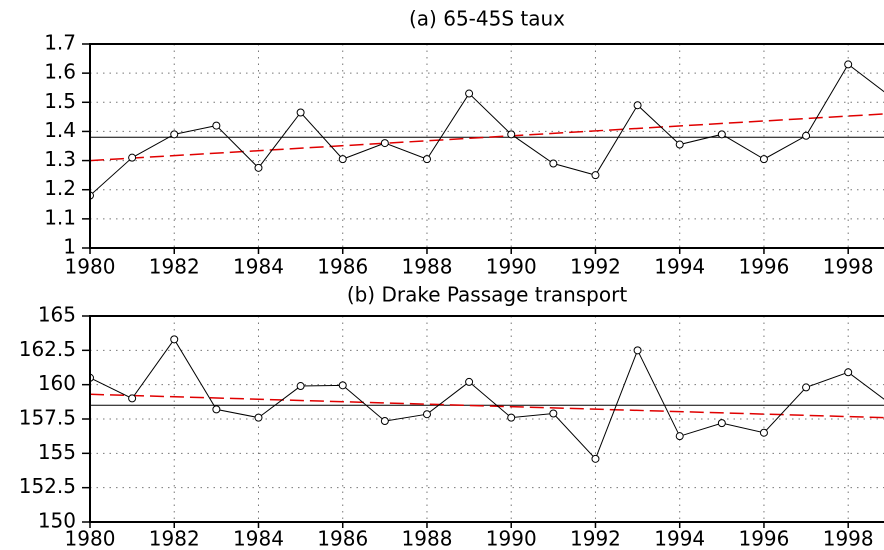  What do you see at coordinates (60, 101) in the screenshot?
I see `y-tick-label: 1.5` at bounding box center [60, 101].